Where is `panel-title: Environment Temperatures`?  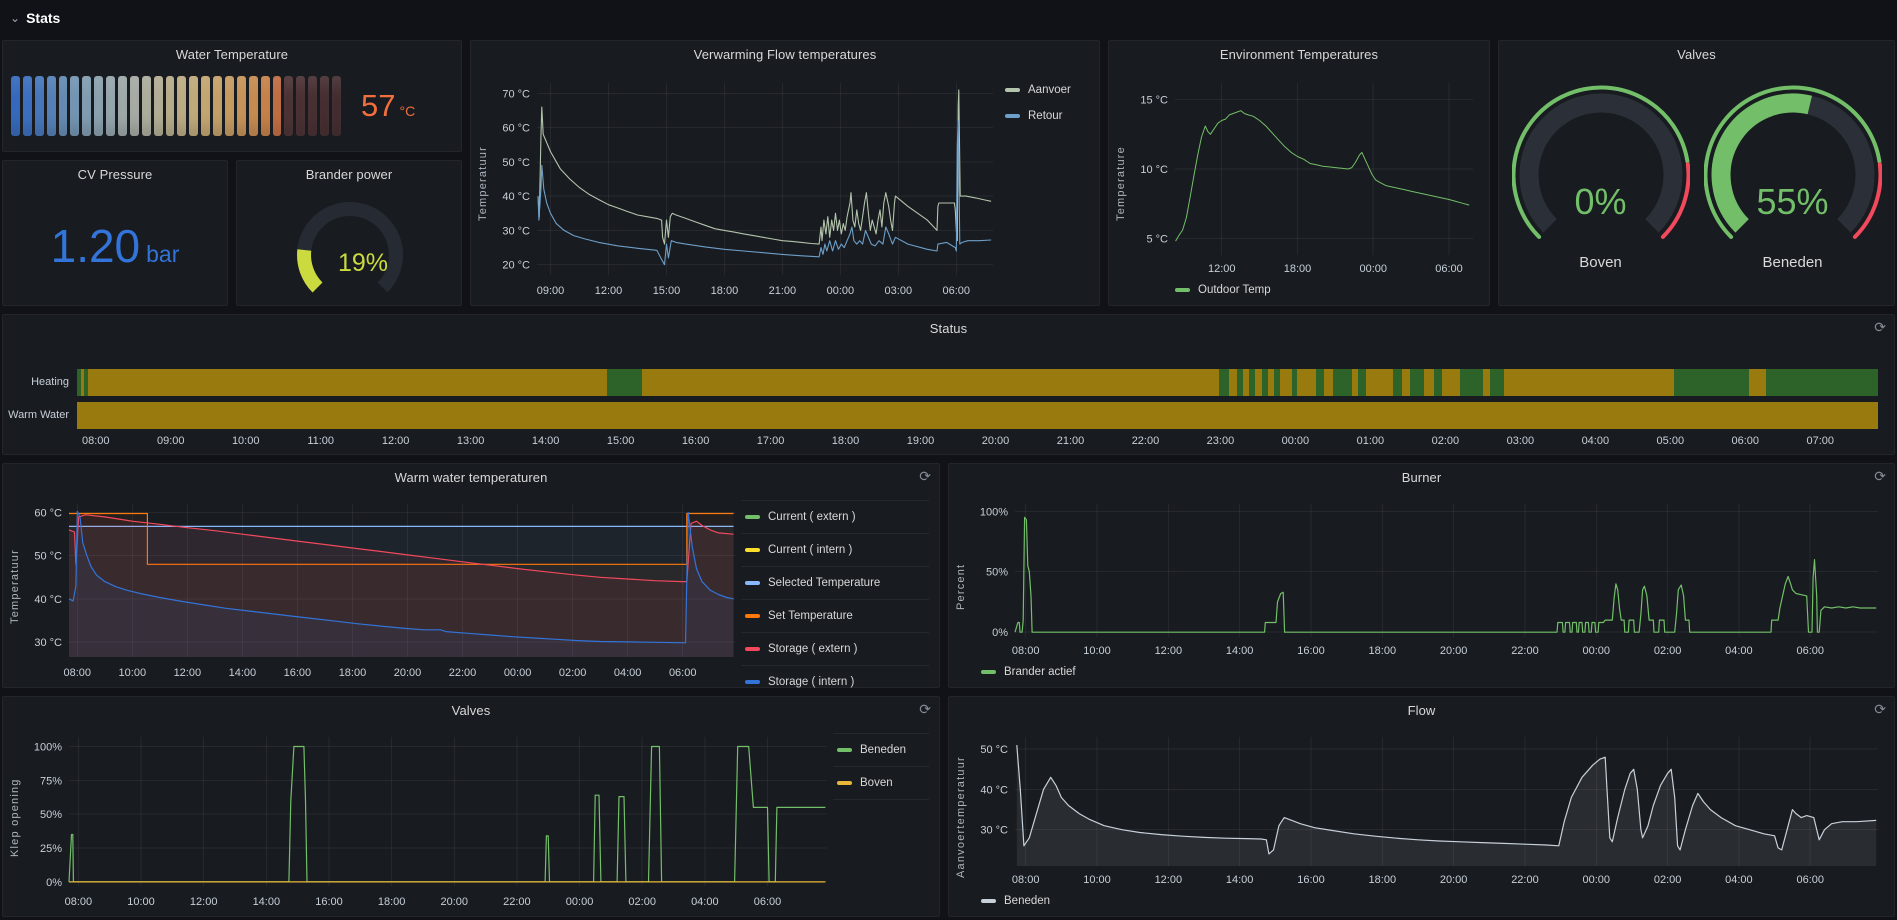
panel-title: Environment Temperatures is located at coordinates (1299, 54).